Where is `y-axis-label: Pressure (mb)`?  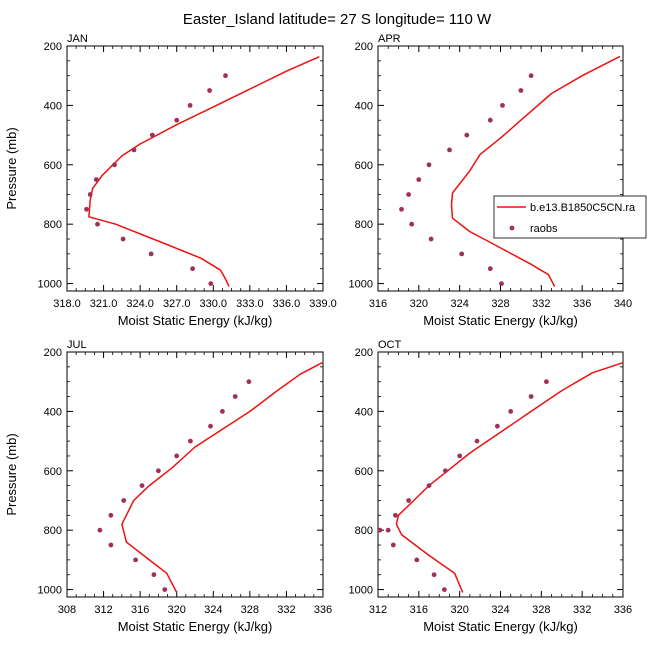
y-axis-label: Pressure (mb) is located at coordinates (11, 168).